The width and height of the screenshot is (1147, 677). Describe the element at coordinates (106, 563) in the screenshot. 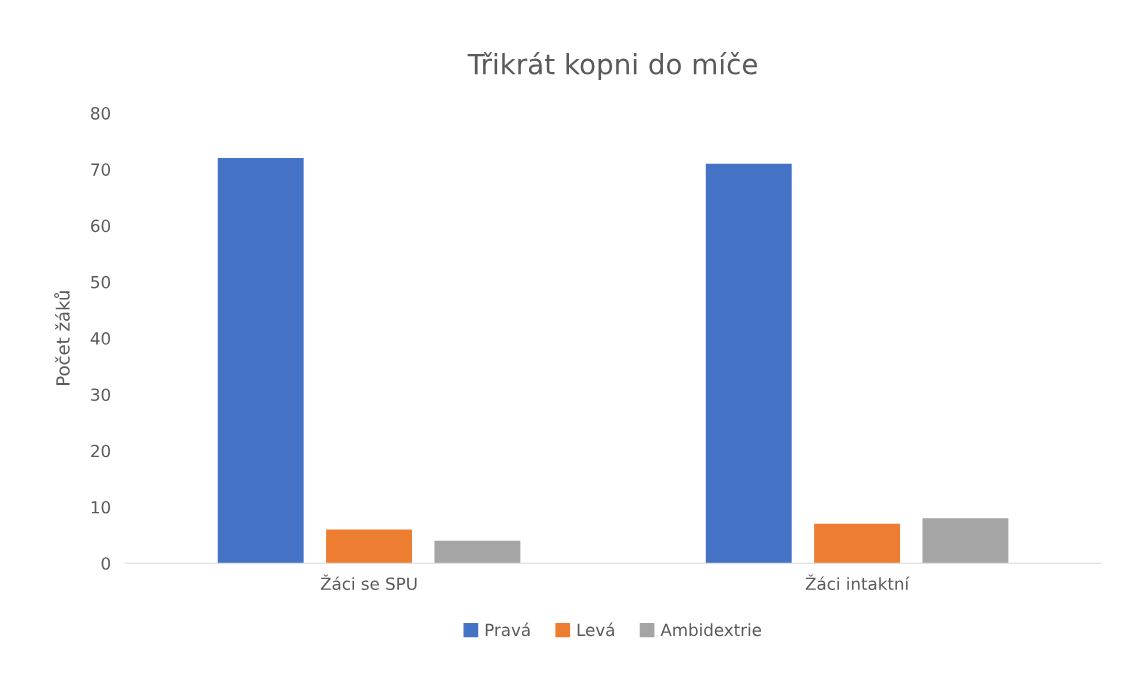

I see `y-tick-label: 0` at that location.